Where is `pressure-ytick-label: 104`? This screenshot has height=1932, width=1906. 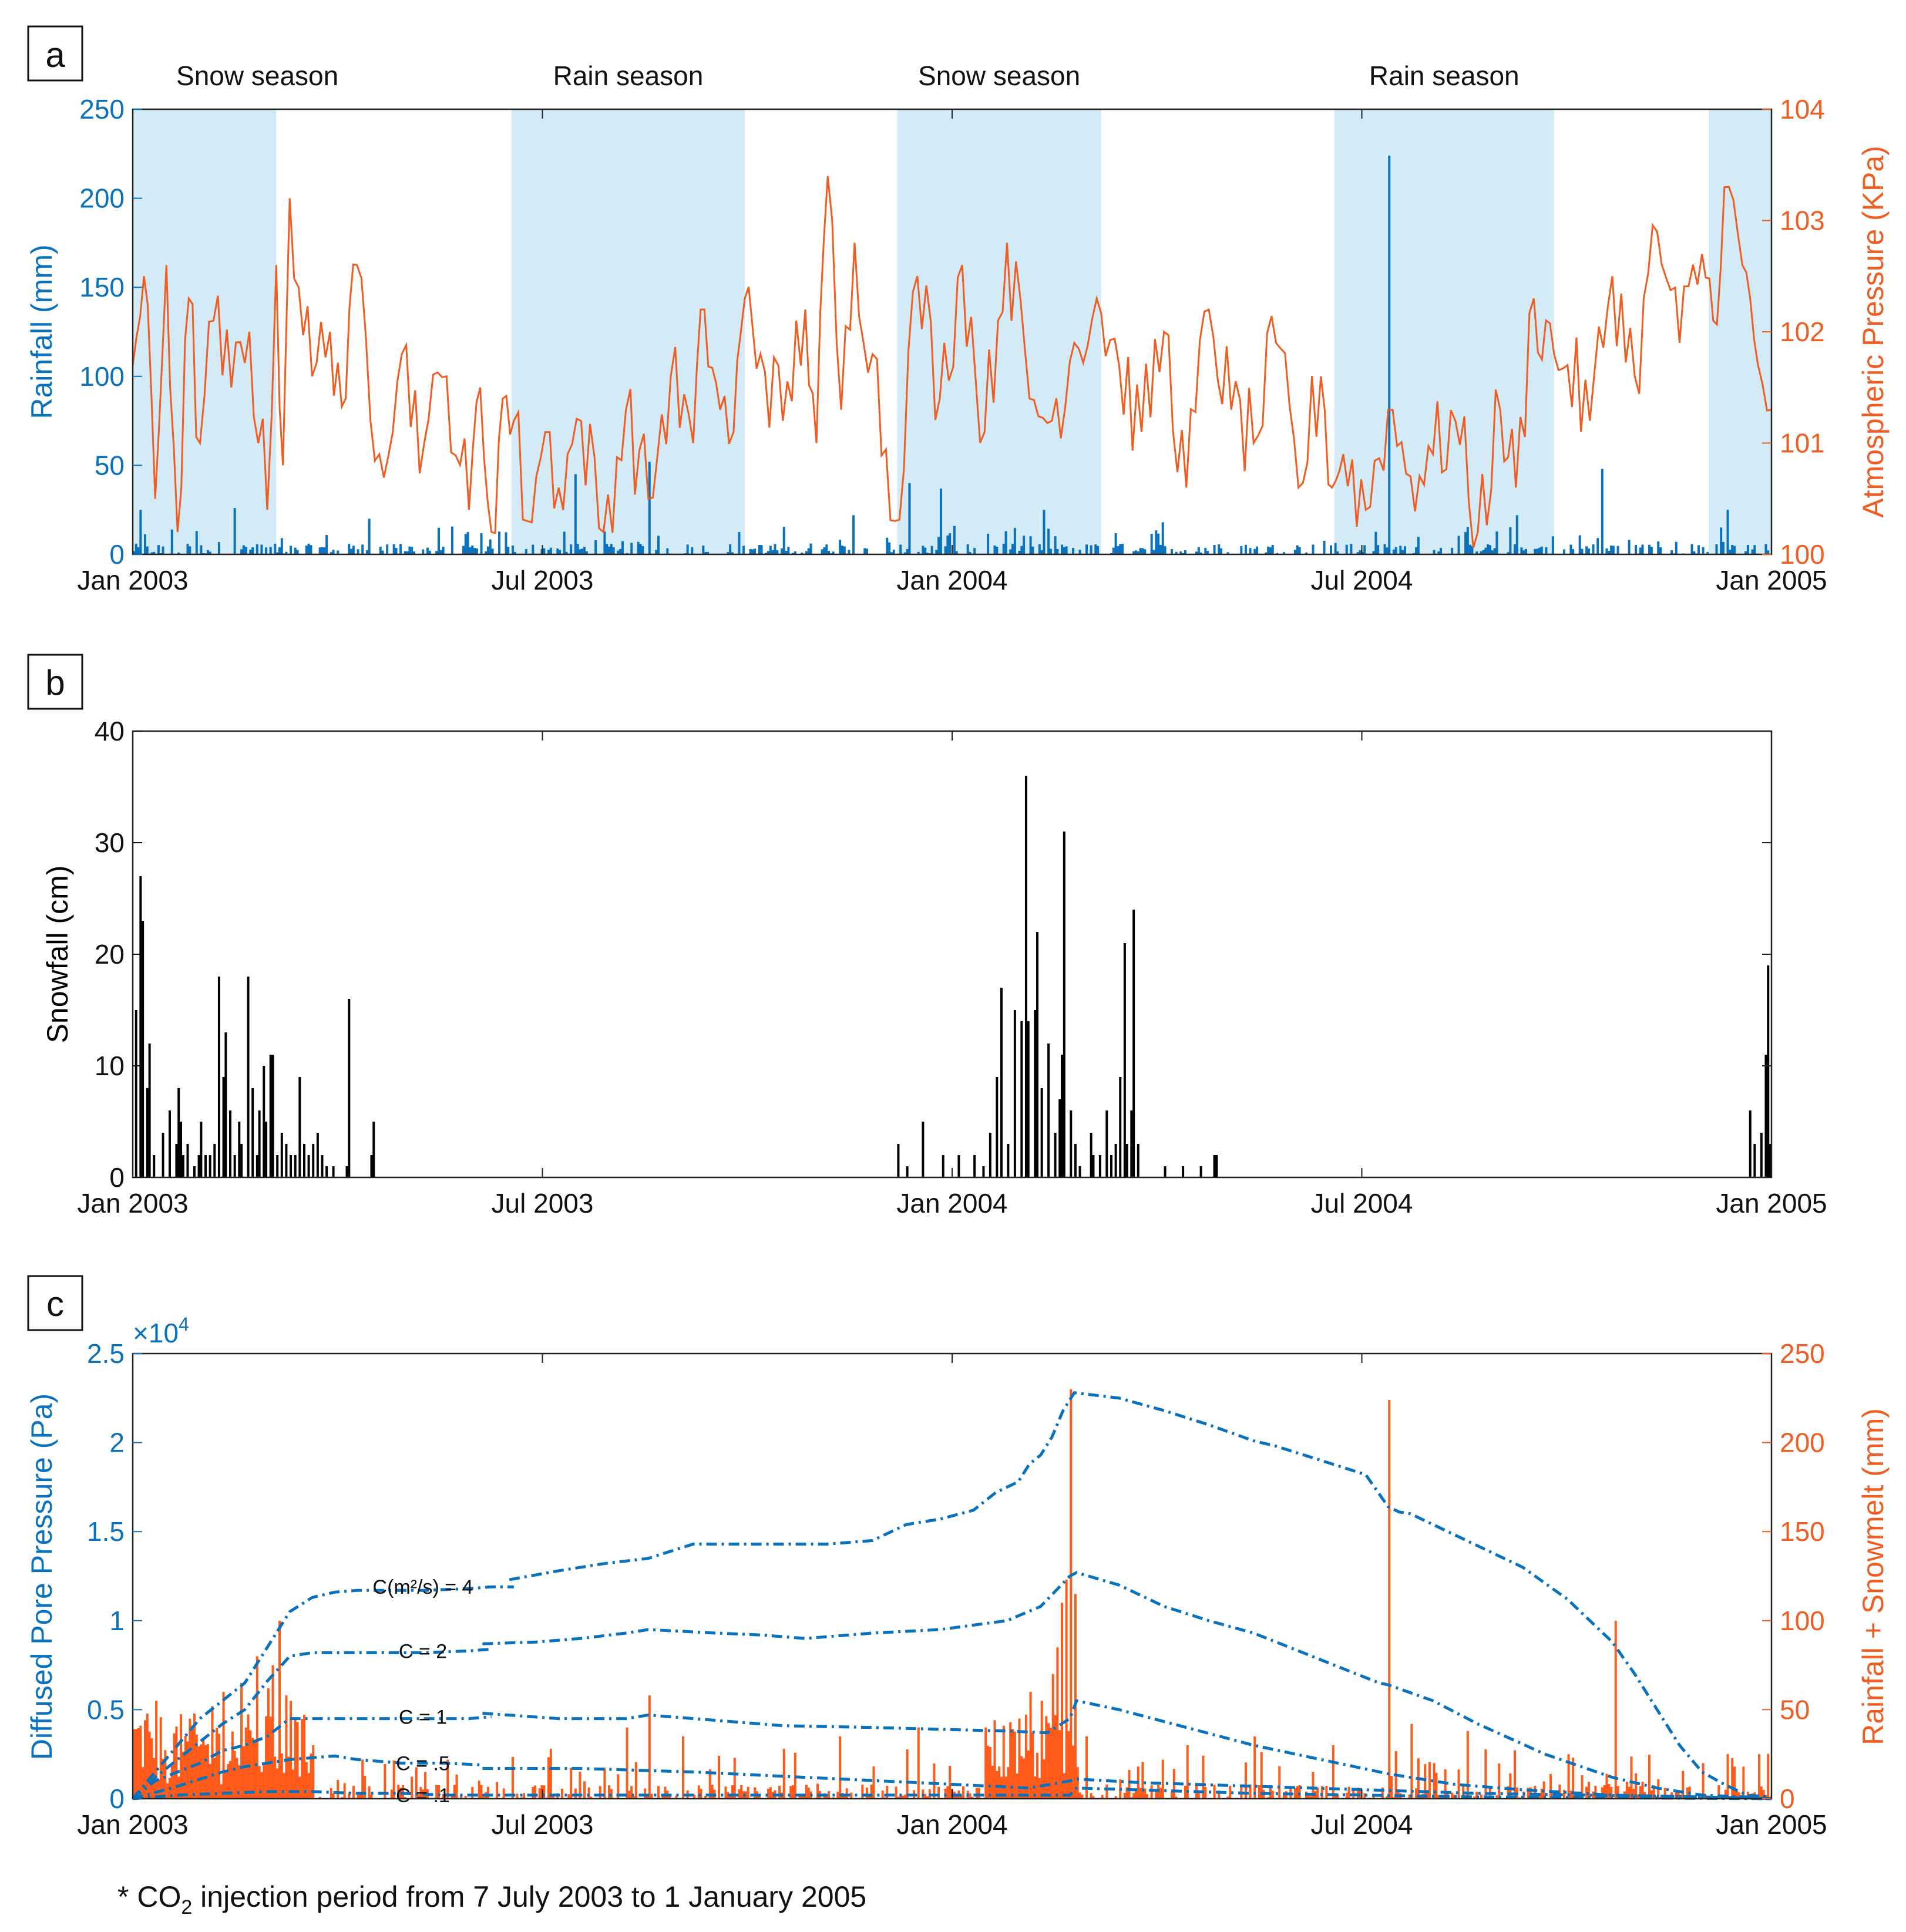
pressure-ytick-label: 104 is located at coordinates (1803, 109).